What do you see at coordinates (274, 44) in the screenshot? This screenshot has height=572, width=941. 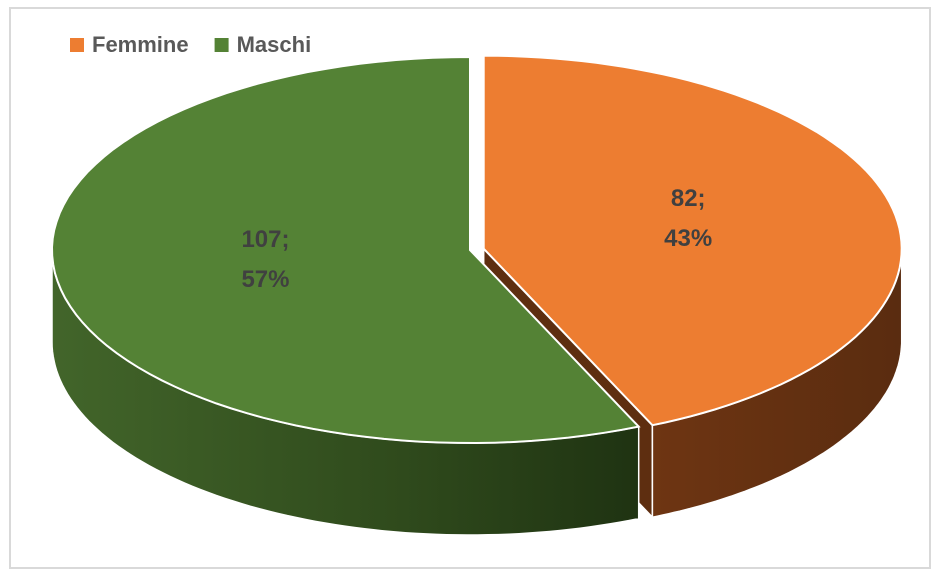 I see `legend-label: Maschi` at bounding box center [274, 44].